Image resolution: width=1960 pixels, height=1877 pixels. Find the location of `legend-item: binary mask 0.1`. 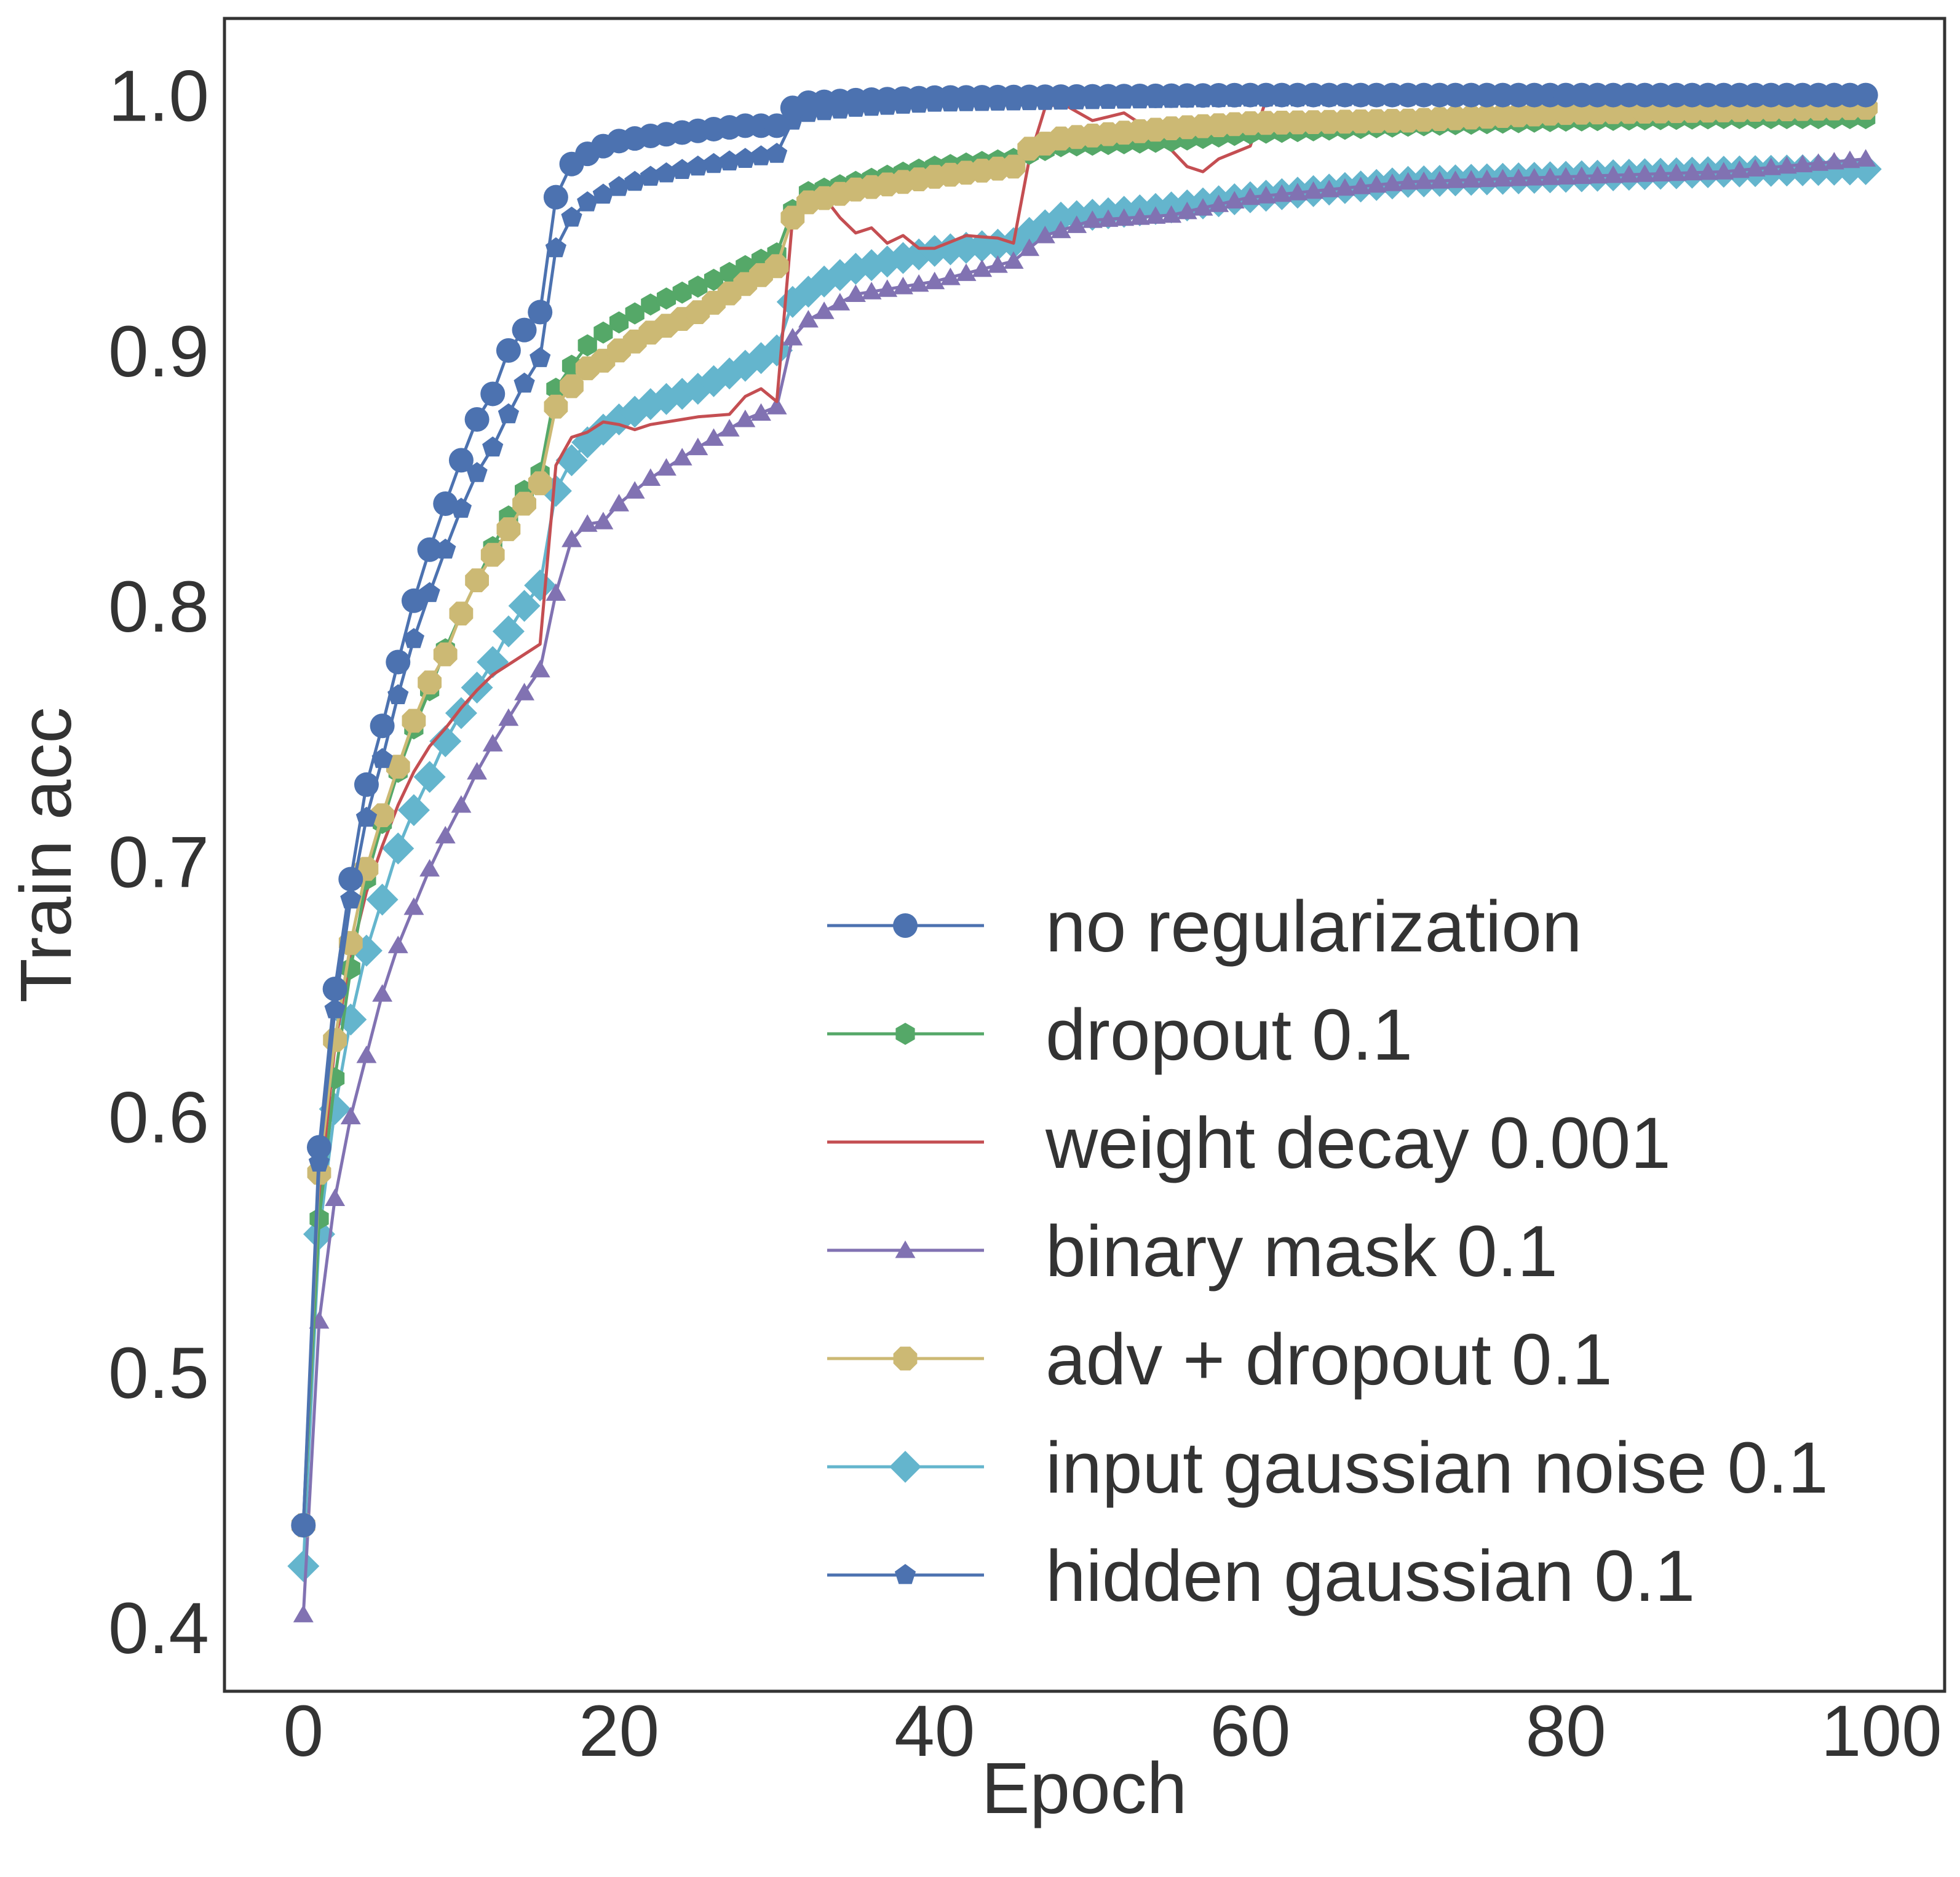

legend-item: binary mask 0.1 is located at coordinates (1192, 1251).